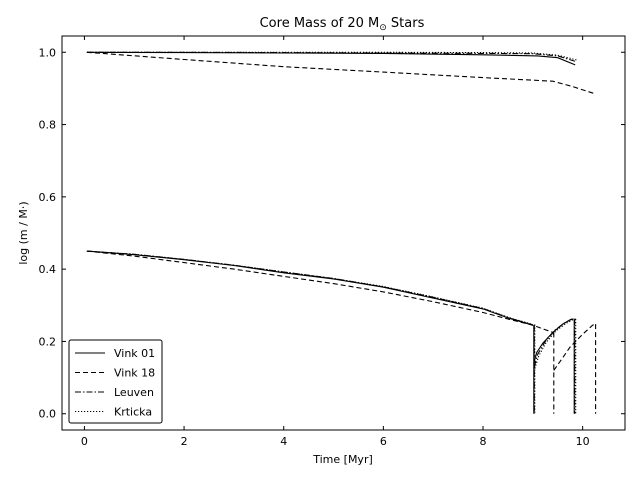 The width and height of the screenshot is (640, 480). Describe the element at coordinates (48, 269) in the screenshot. I see `y-tick-label: 0.4` at that location.